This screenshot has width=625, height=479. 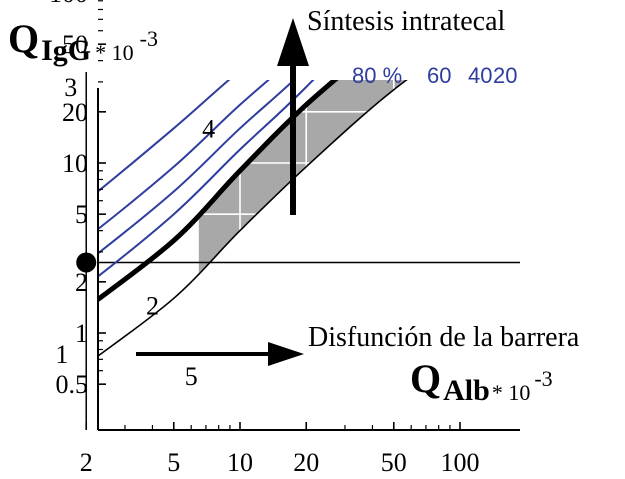 I want to click on x-tick-label: 10, so click(x=240, y=462).